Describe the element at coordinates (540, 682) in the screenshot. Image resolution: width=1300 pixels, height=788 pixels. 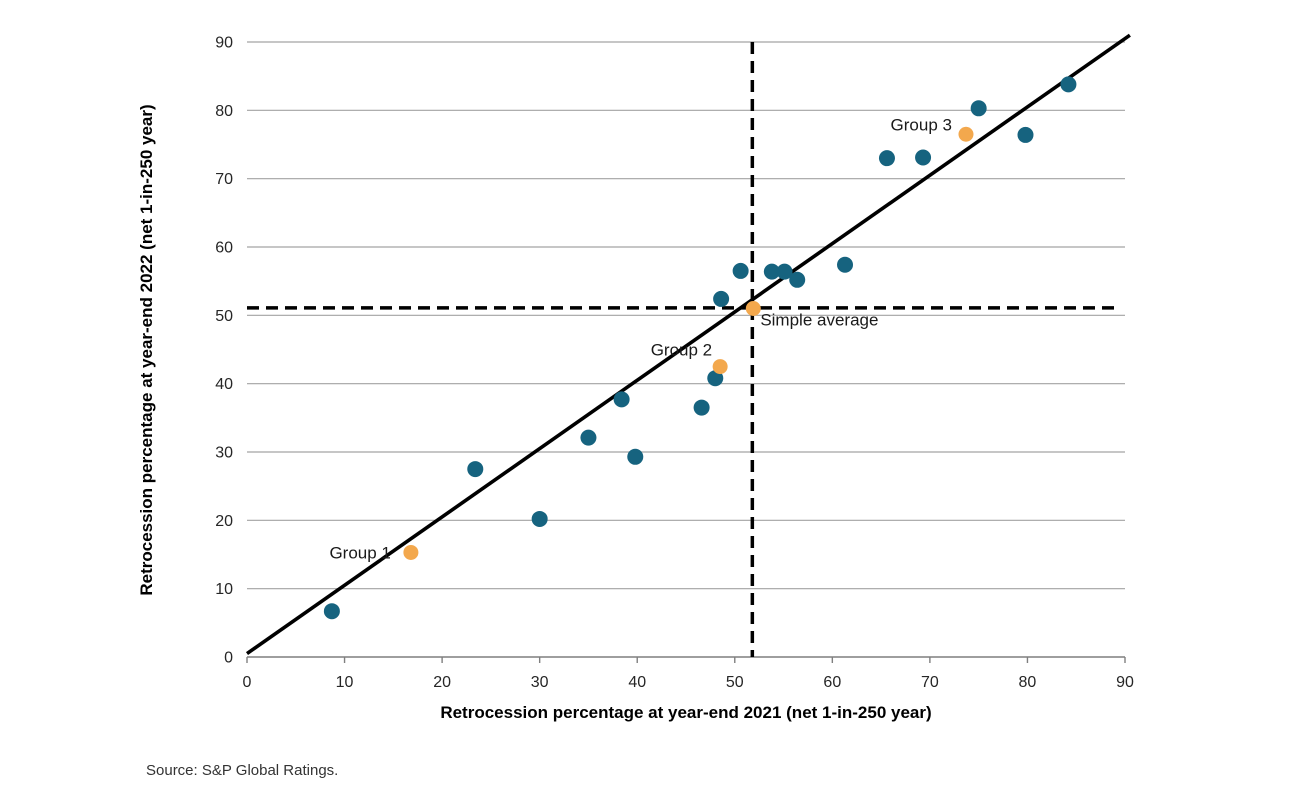
I see `x-tick-label: 30` at that location.